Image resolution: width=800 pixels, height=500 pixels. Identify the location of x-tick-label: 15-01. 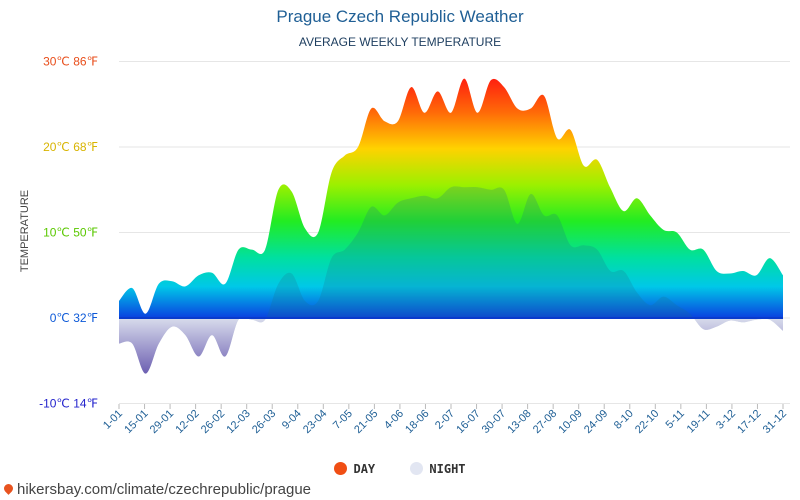
(136, 422).